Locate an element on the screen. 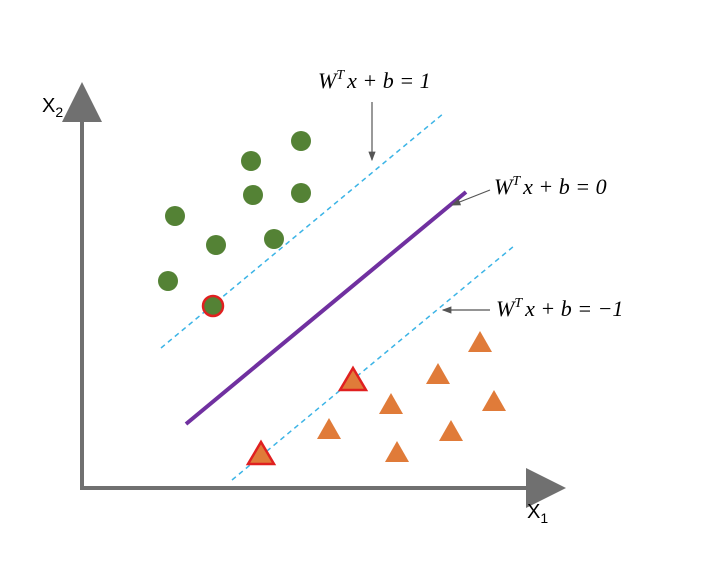  x-axis-label: X1 is located at coordinates (537, 513).